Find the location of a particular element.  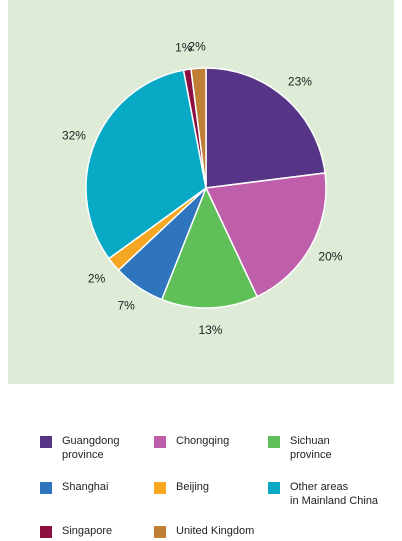

slice-label: 1% is located at coordinates (184, 48).